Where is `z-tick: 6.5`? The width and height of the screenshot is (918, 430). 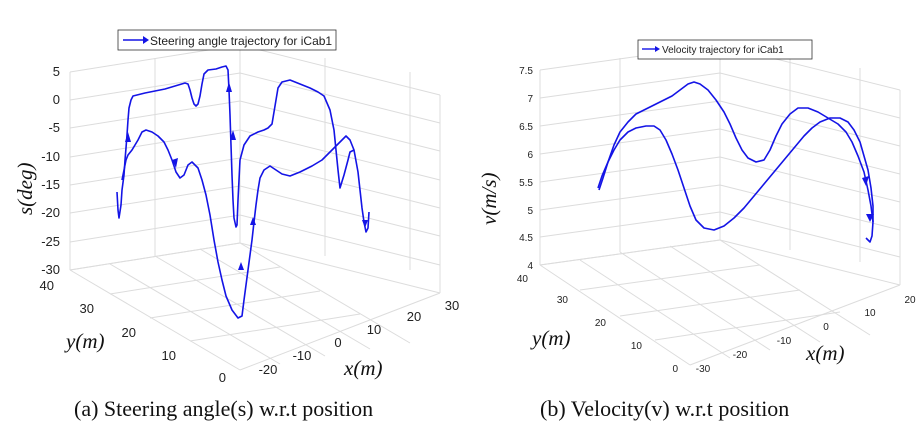
z-tick: 6.5 is located at coordinates (526, 127).